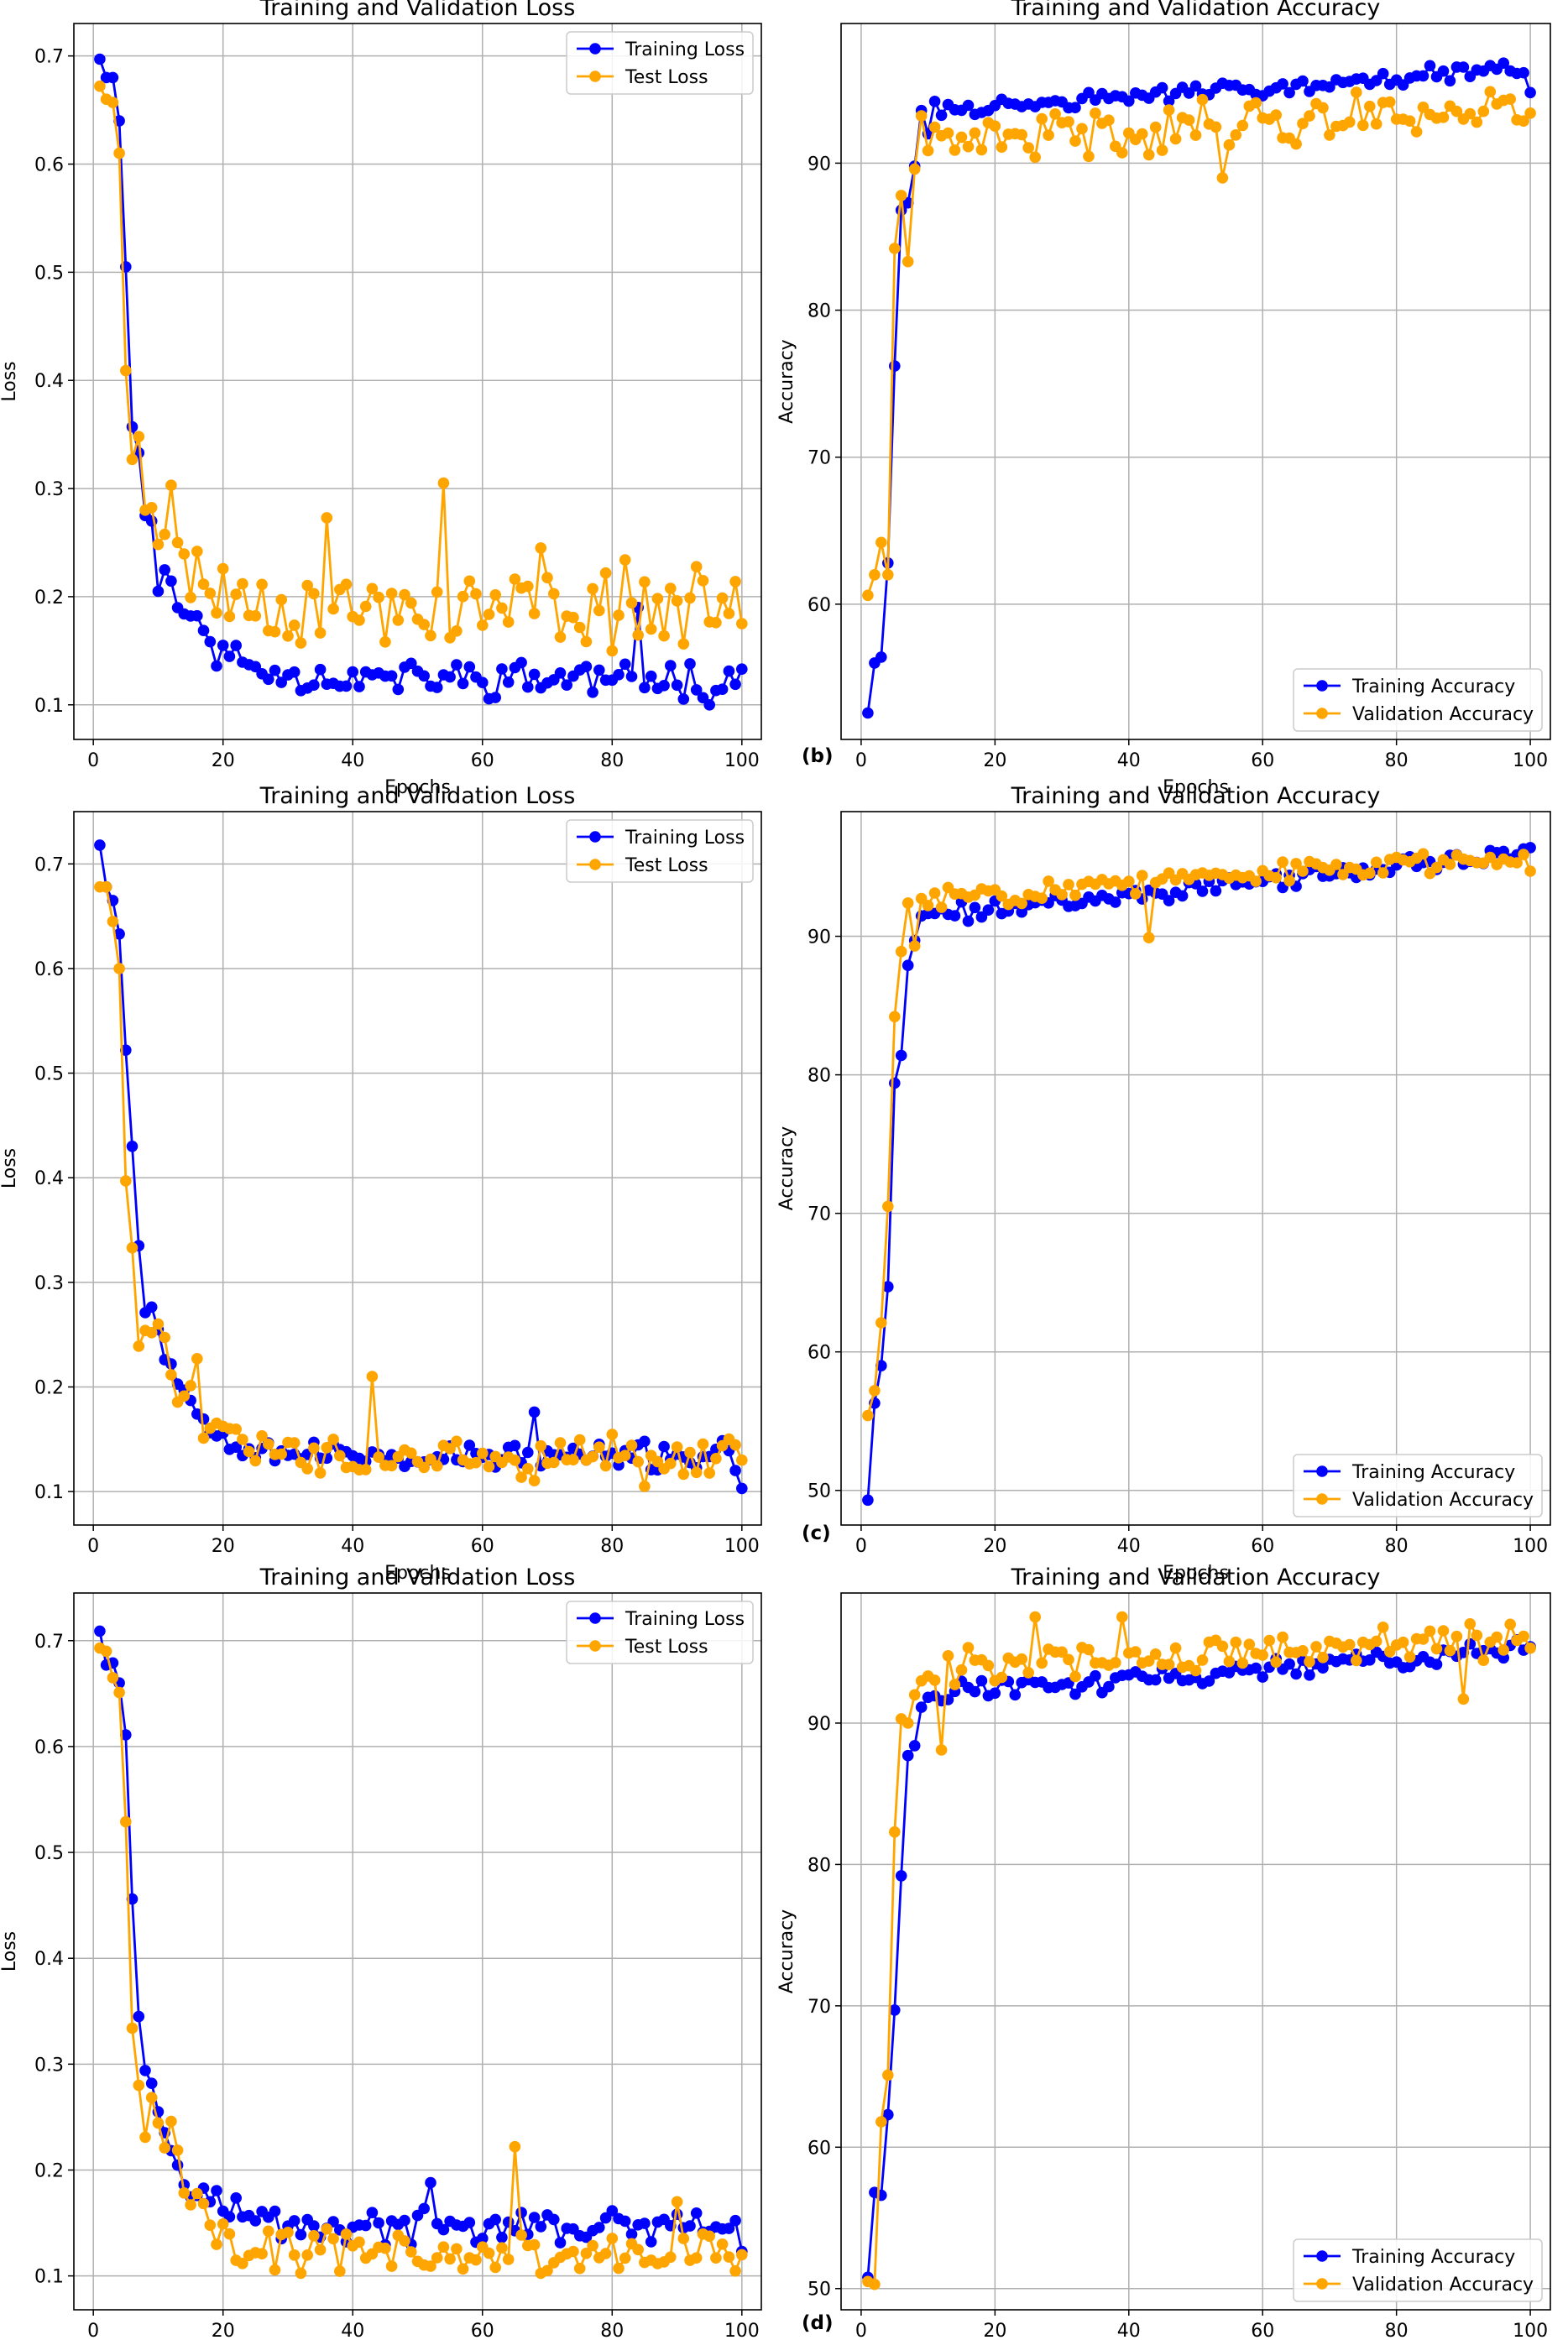 The width and height of the screenshot is (1568, 2340). I want to click on y-tick-label: 50, so click(819, 2290).